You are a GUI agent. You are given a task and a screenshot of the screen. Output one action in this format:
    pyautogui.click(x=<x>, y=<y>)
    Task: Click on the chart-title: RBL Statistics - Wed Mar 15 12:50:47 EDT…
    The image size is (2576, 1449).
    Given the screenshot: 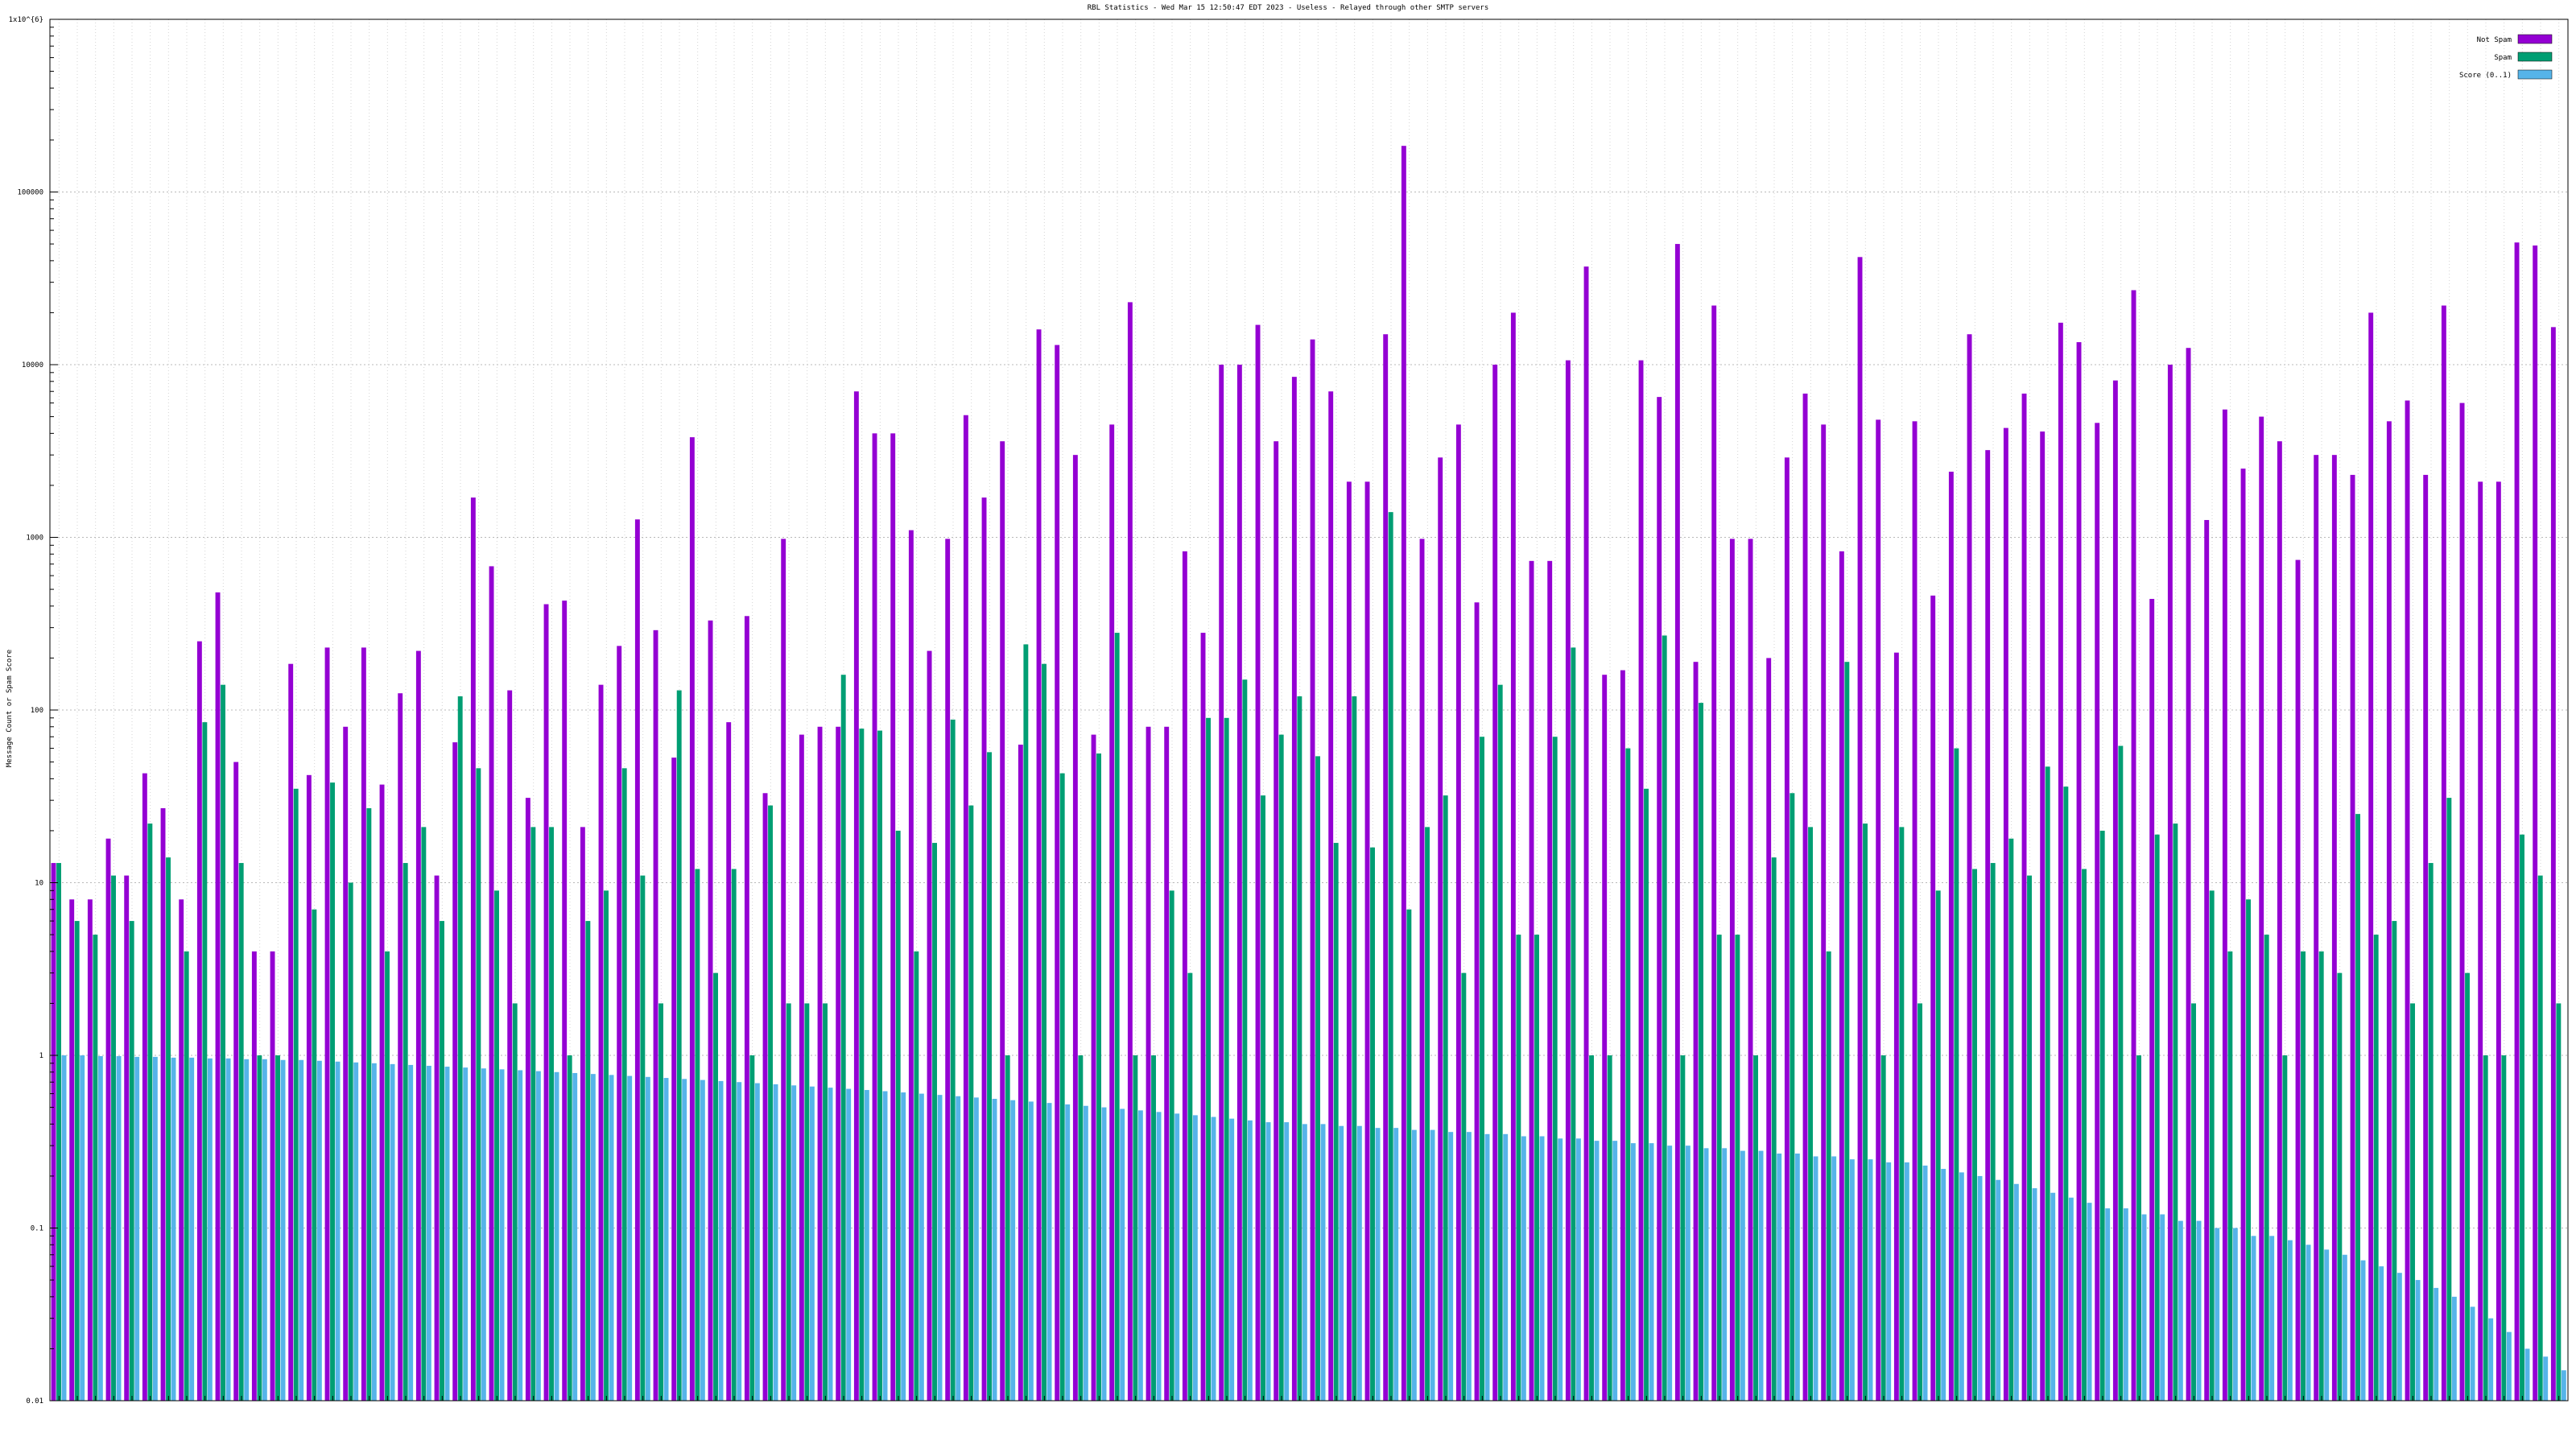 What is the action you would take?
    pyautogui.click(x=1288, y=8)
    